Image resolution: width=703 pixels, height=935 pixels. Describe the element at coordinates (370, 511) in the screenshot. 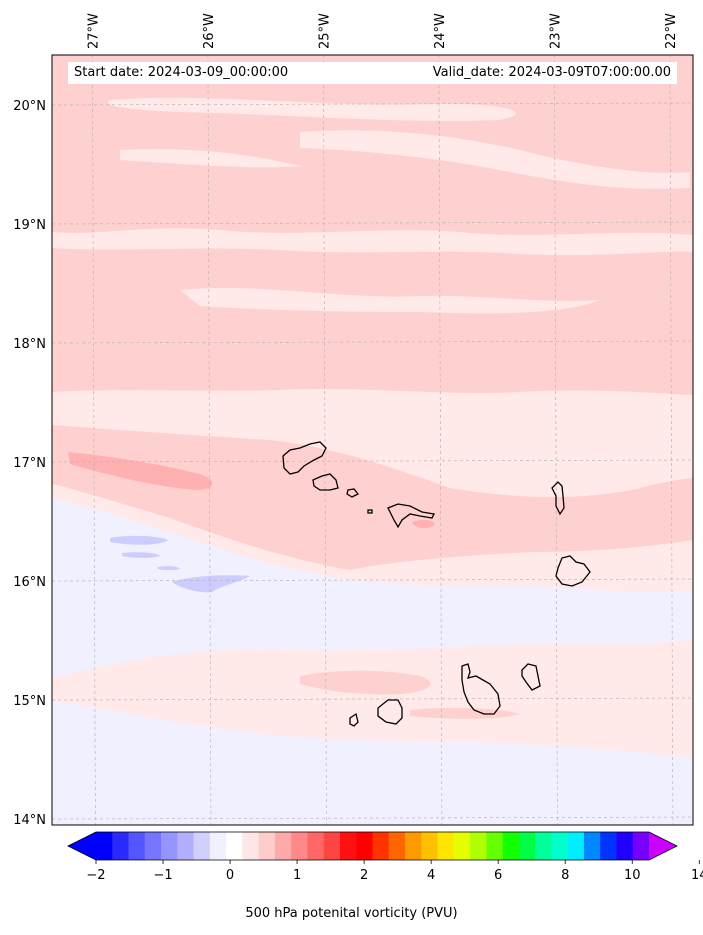

I see `island-raso` at that location.